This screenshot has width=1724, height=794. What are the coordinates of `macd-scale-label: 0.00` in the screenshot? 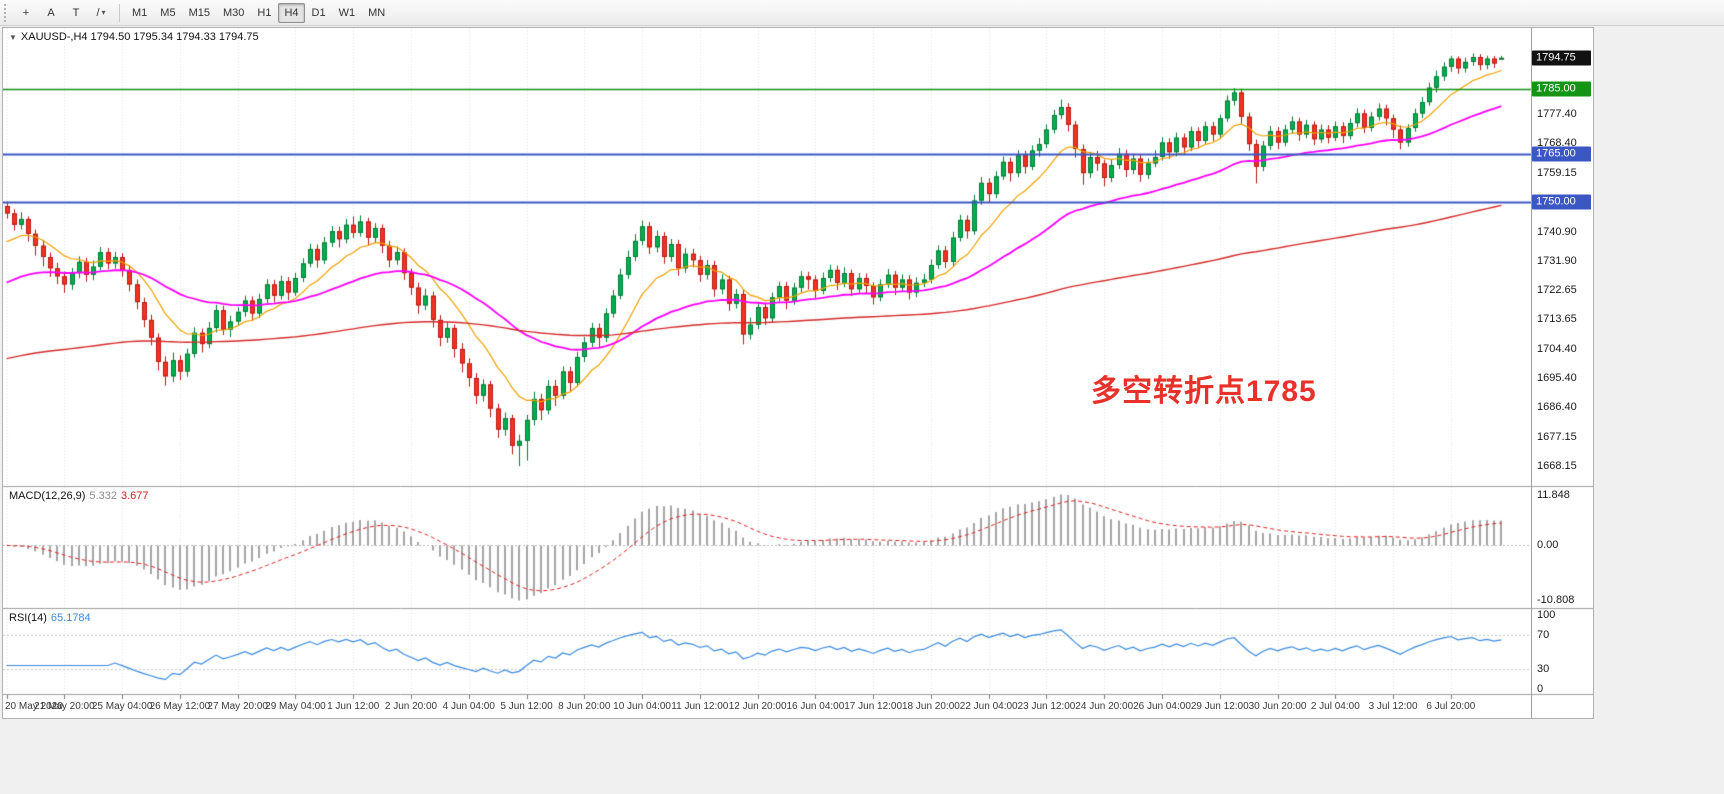 It's located at (1548, 545).